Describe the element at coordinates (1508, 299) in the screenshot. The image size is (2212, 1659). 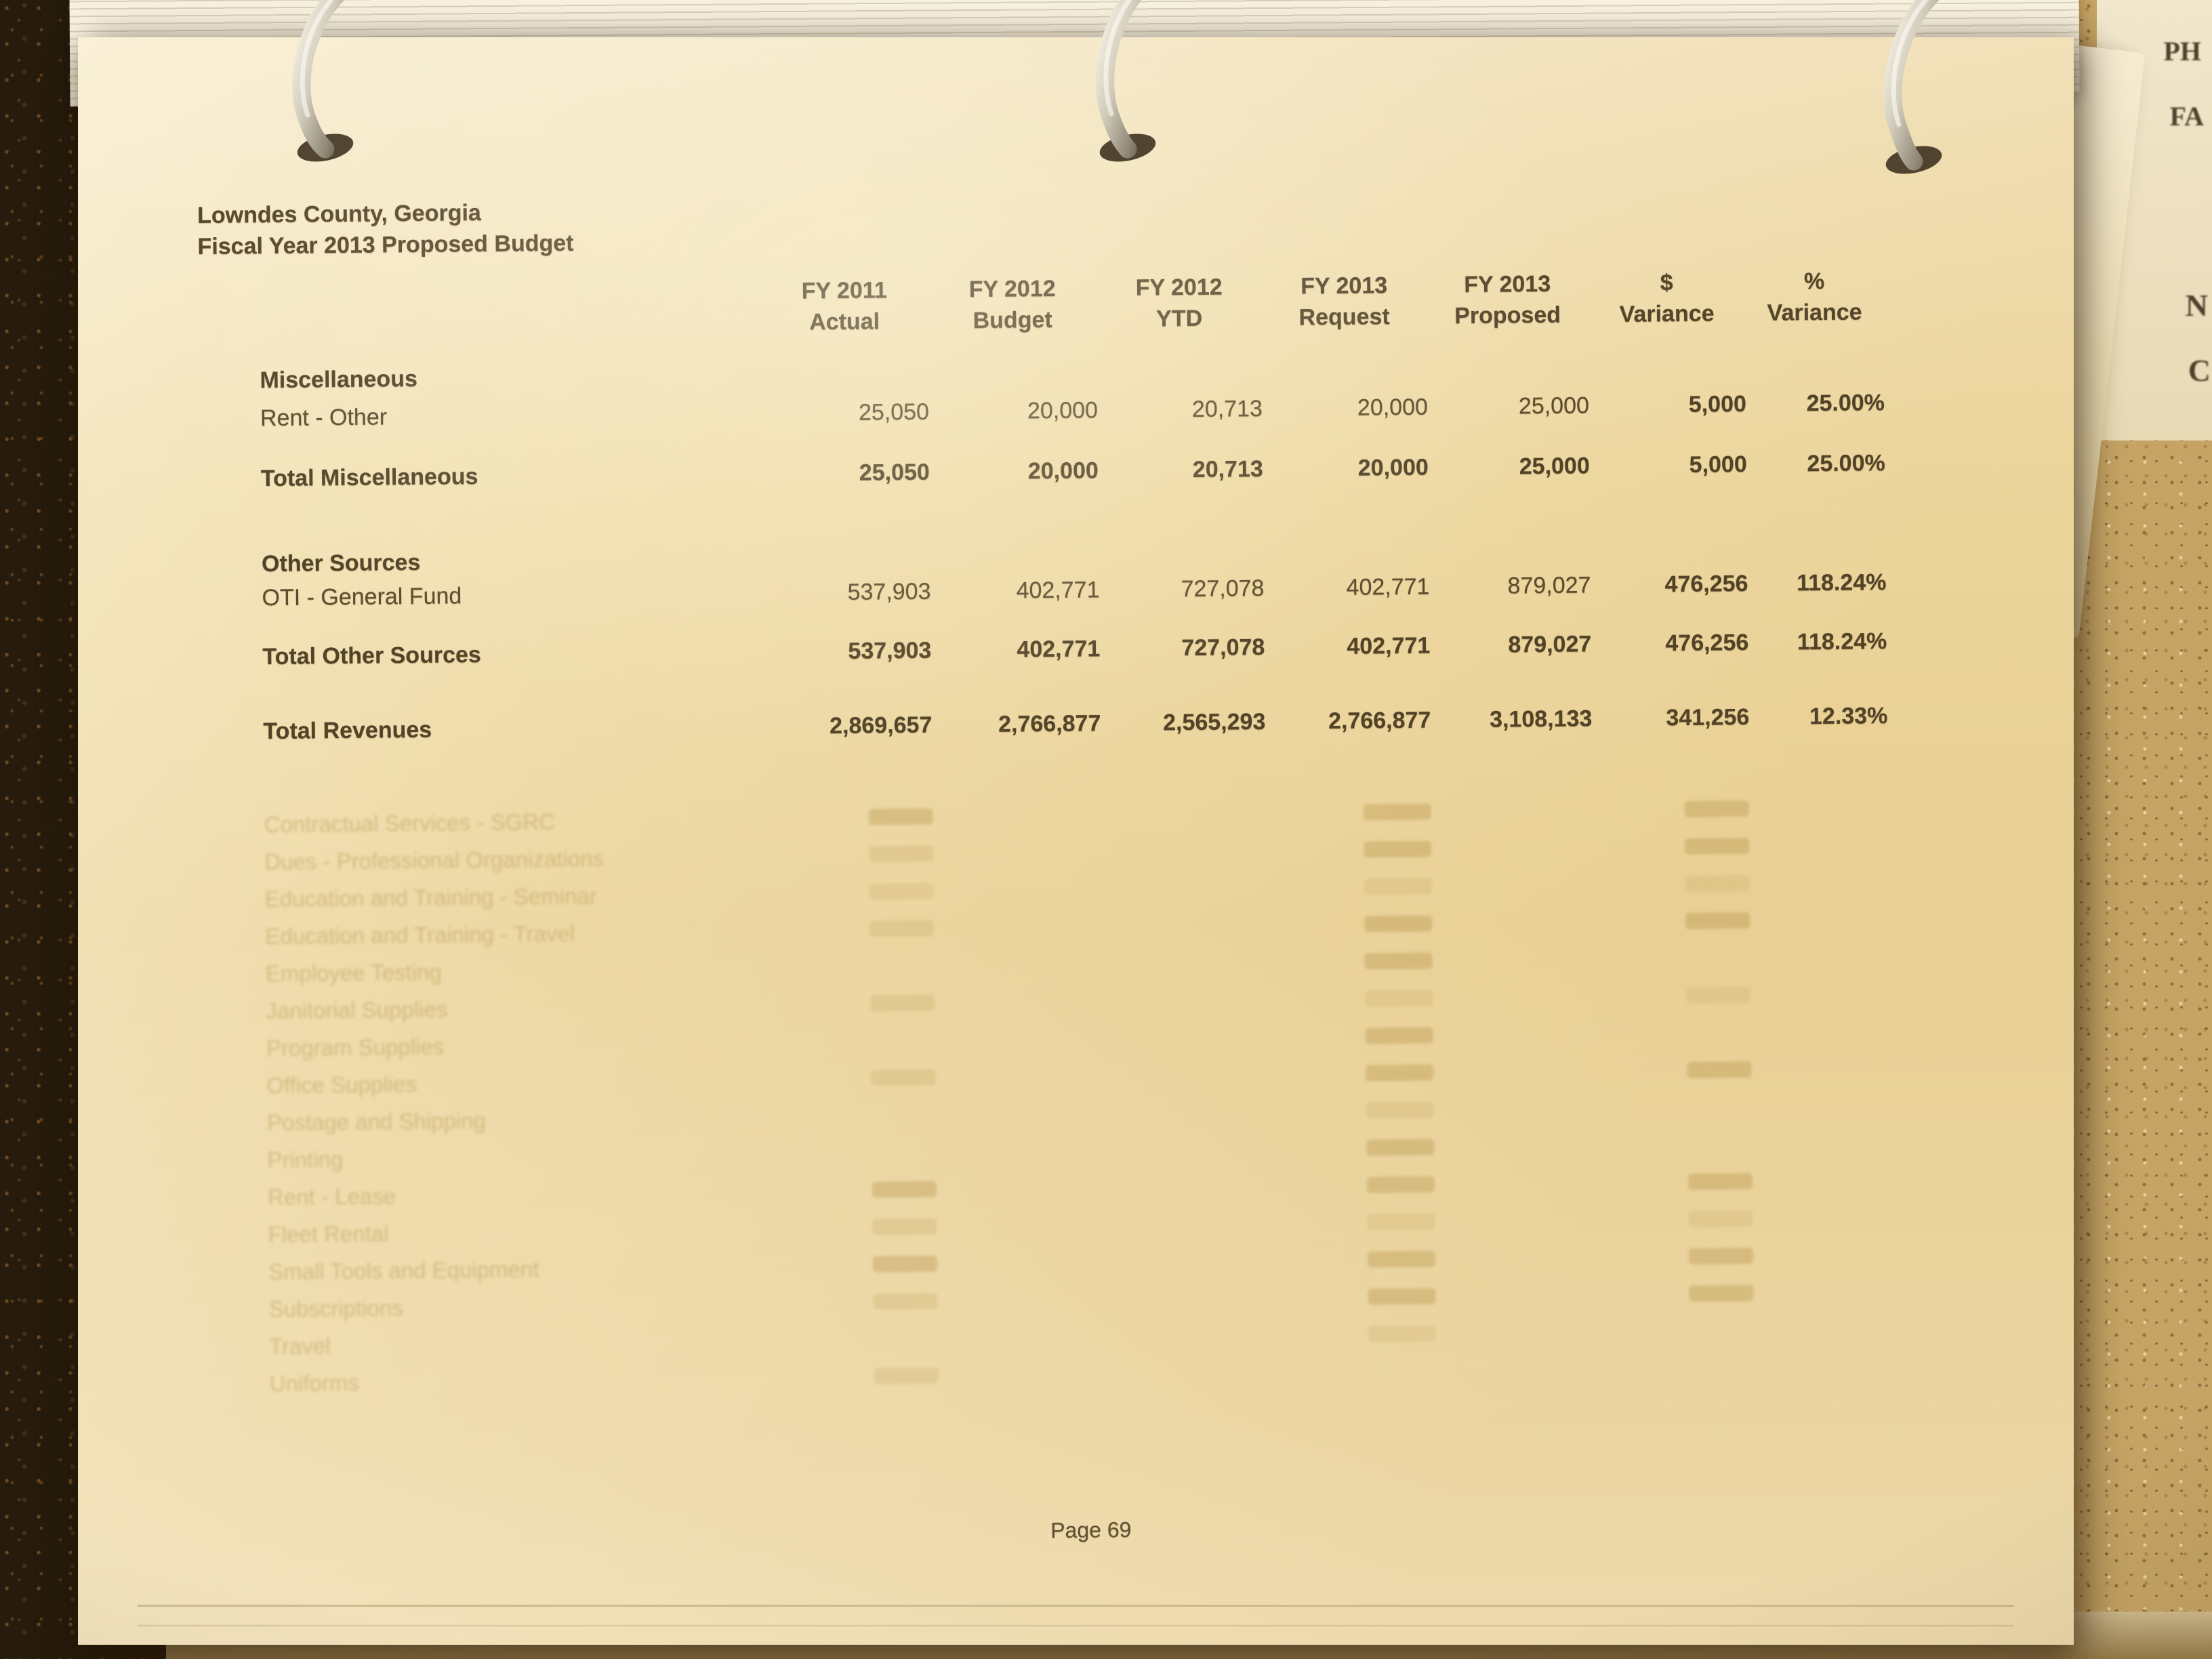
I see `column-header: FY 2013 Proposed` at that location.